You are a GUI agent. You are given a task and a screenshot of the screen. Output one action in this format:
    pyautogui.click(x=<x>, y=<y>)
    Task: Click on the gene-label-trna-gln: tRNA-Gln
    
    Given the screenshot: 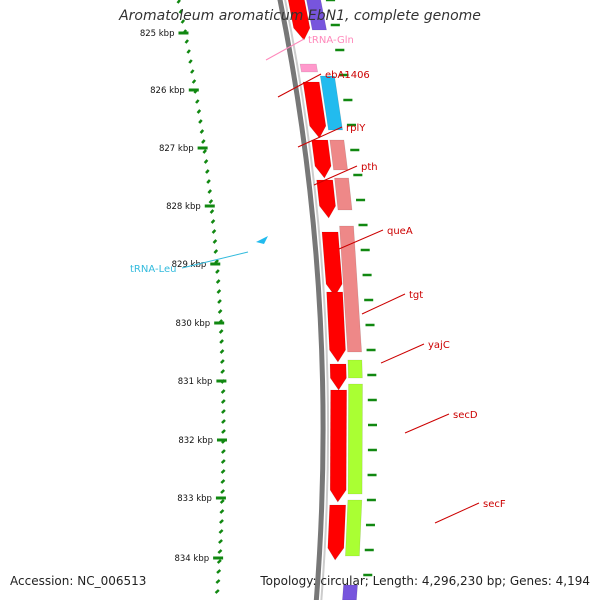 What is the action you would take?
    pyautogui.click(x=331, y=40)
    